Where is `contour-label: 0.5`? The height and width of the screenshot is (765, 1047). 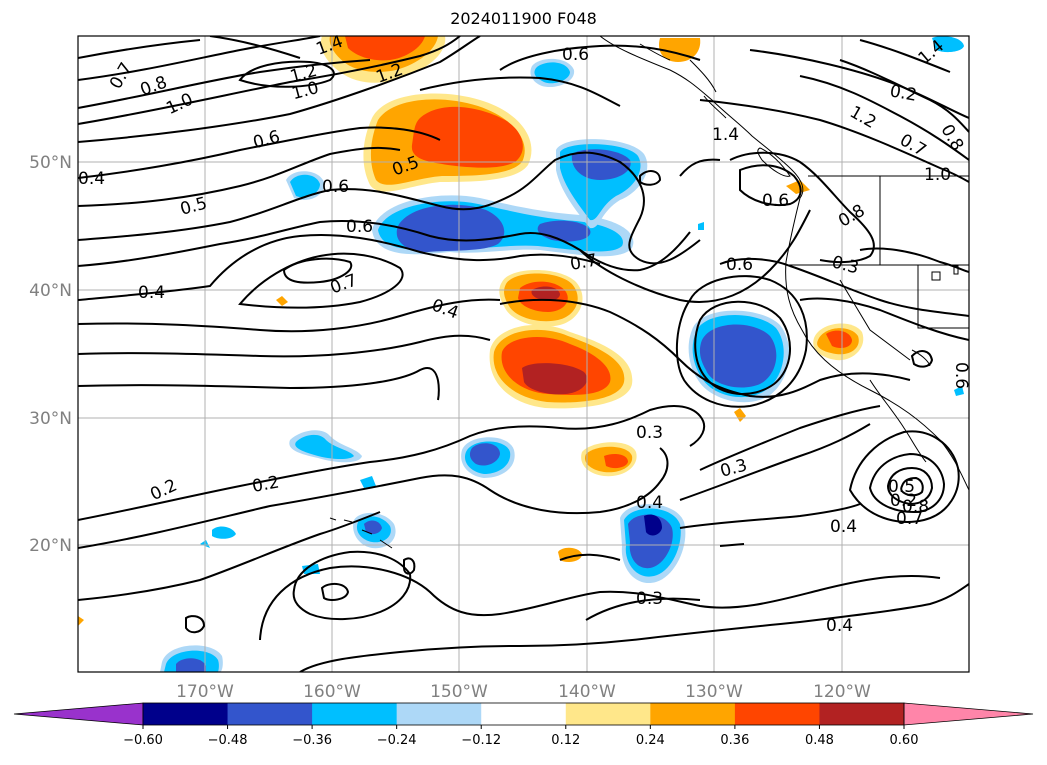 contour-label: 0.5 is located at coordinates (901, 487).